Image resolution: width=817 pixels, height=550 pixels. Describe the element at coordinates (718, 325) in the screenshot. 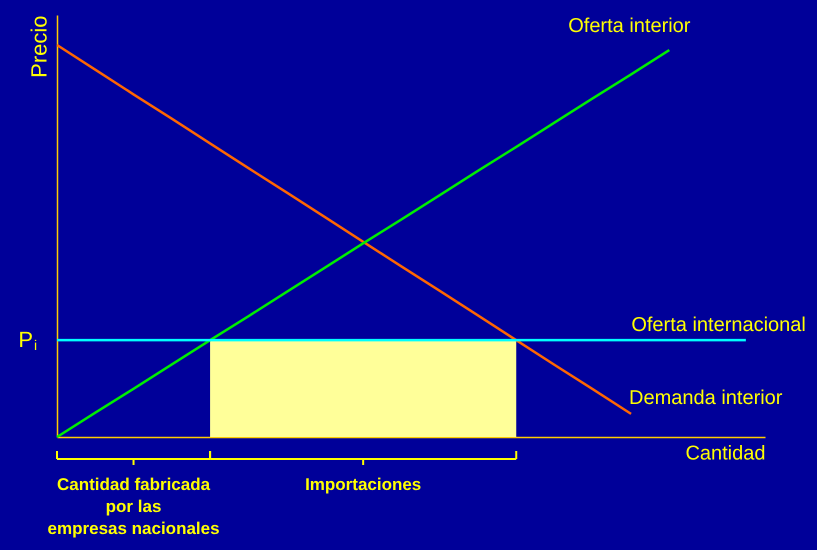

I see `series-label: Oferta internacional` at that location.